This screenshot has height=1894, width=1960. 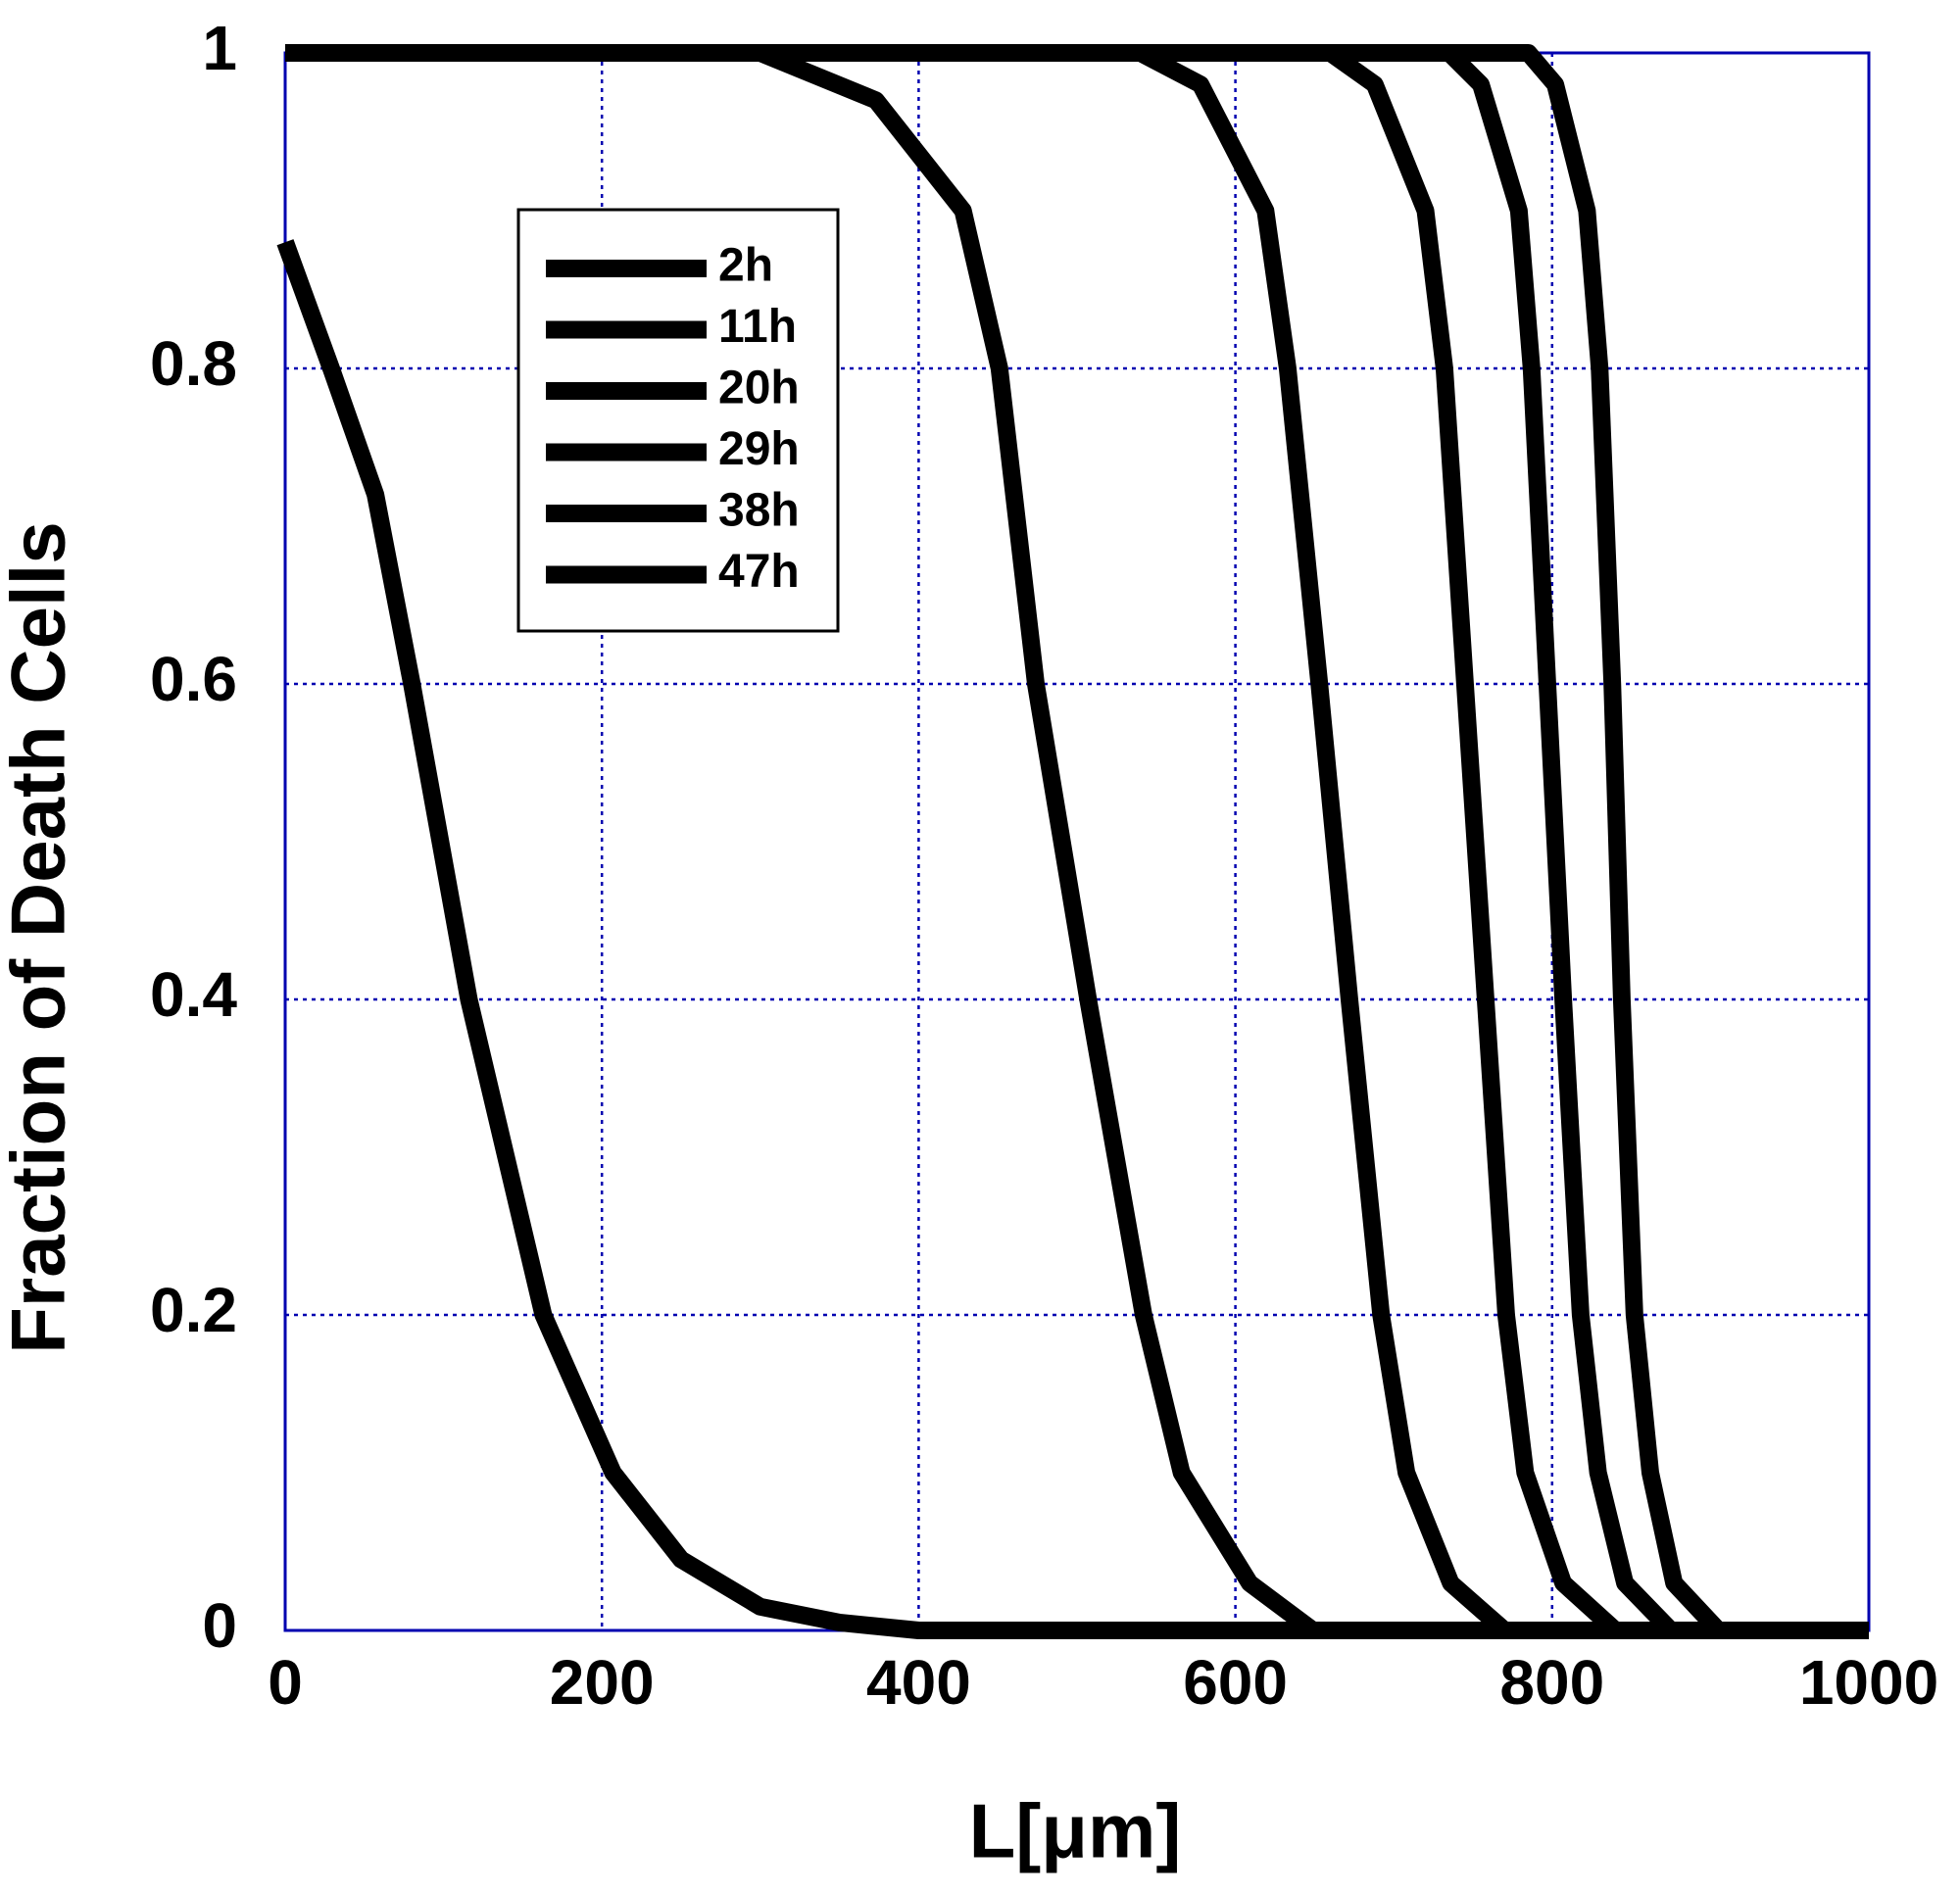 What do you see at coordinates (193, 363) in the screenshot?
I see `y-tick-label: 0.8` at bounding box center [193, 363].